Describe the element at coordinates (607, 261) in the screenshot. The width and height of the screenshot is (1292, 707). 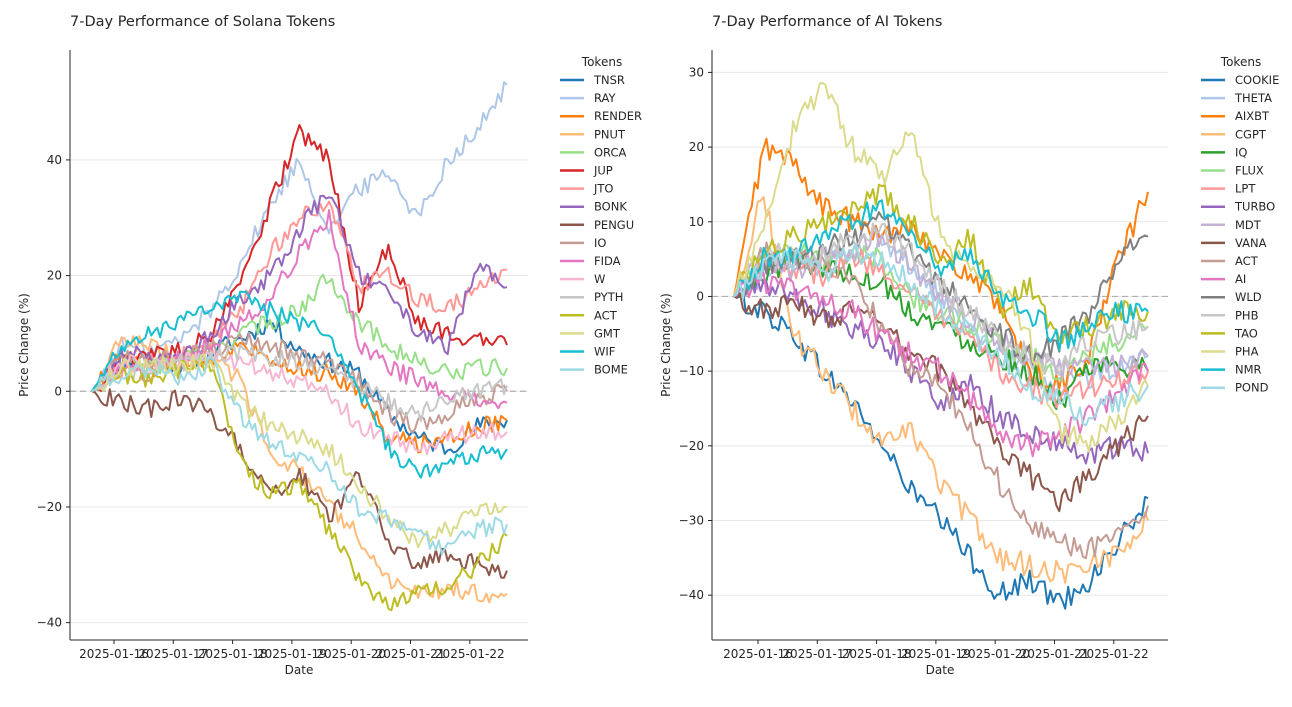
I see `legend-label: FIDA` at that location.